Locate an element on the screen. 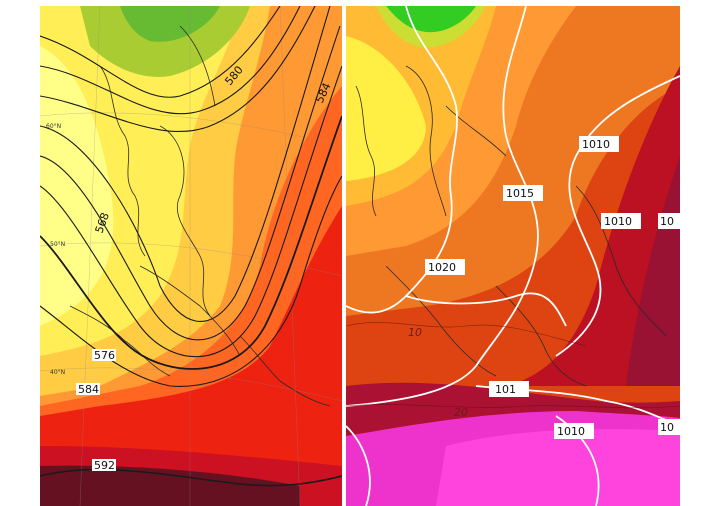 Image resolution: width=714 pixels, height=506 pixels. svg-text: 1020 is located at coordinates (442, 267).